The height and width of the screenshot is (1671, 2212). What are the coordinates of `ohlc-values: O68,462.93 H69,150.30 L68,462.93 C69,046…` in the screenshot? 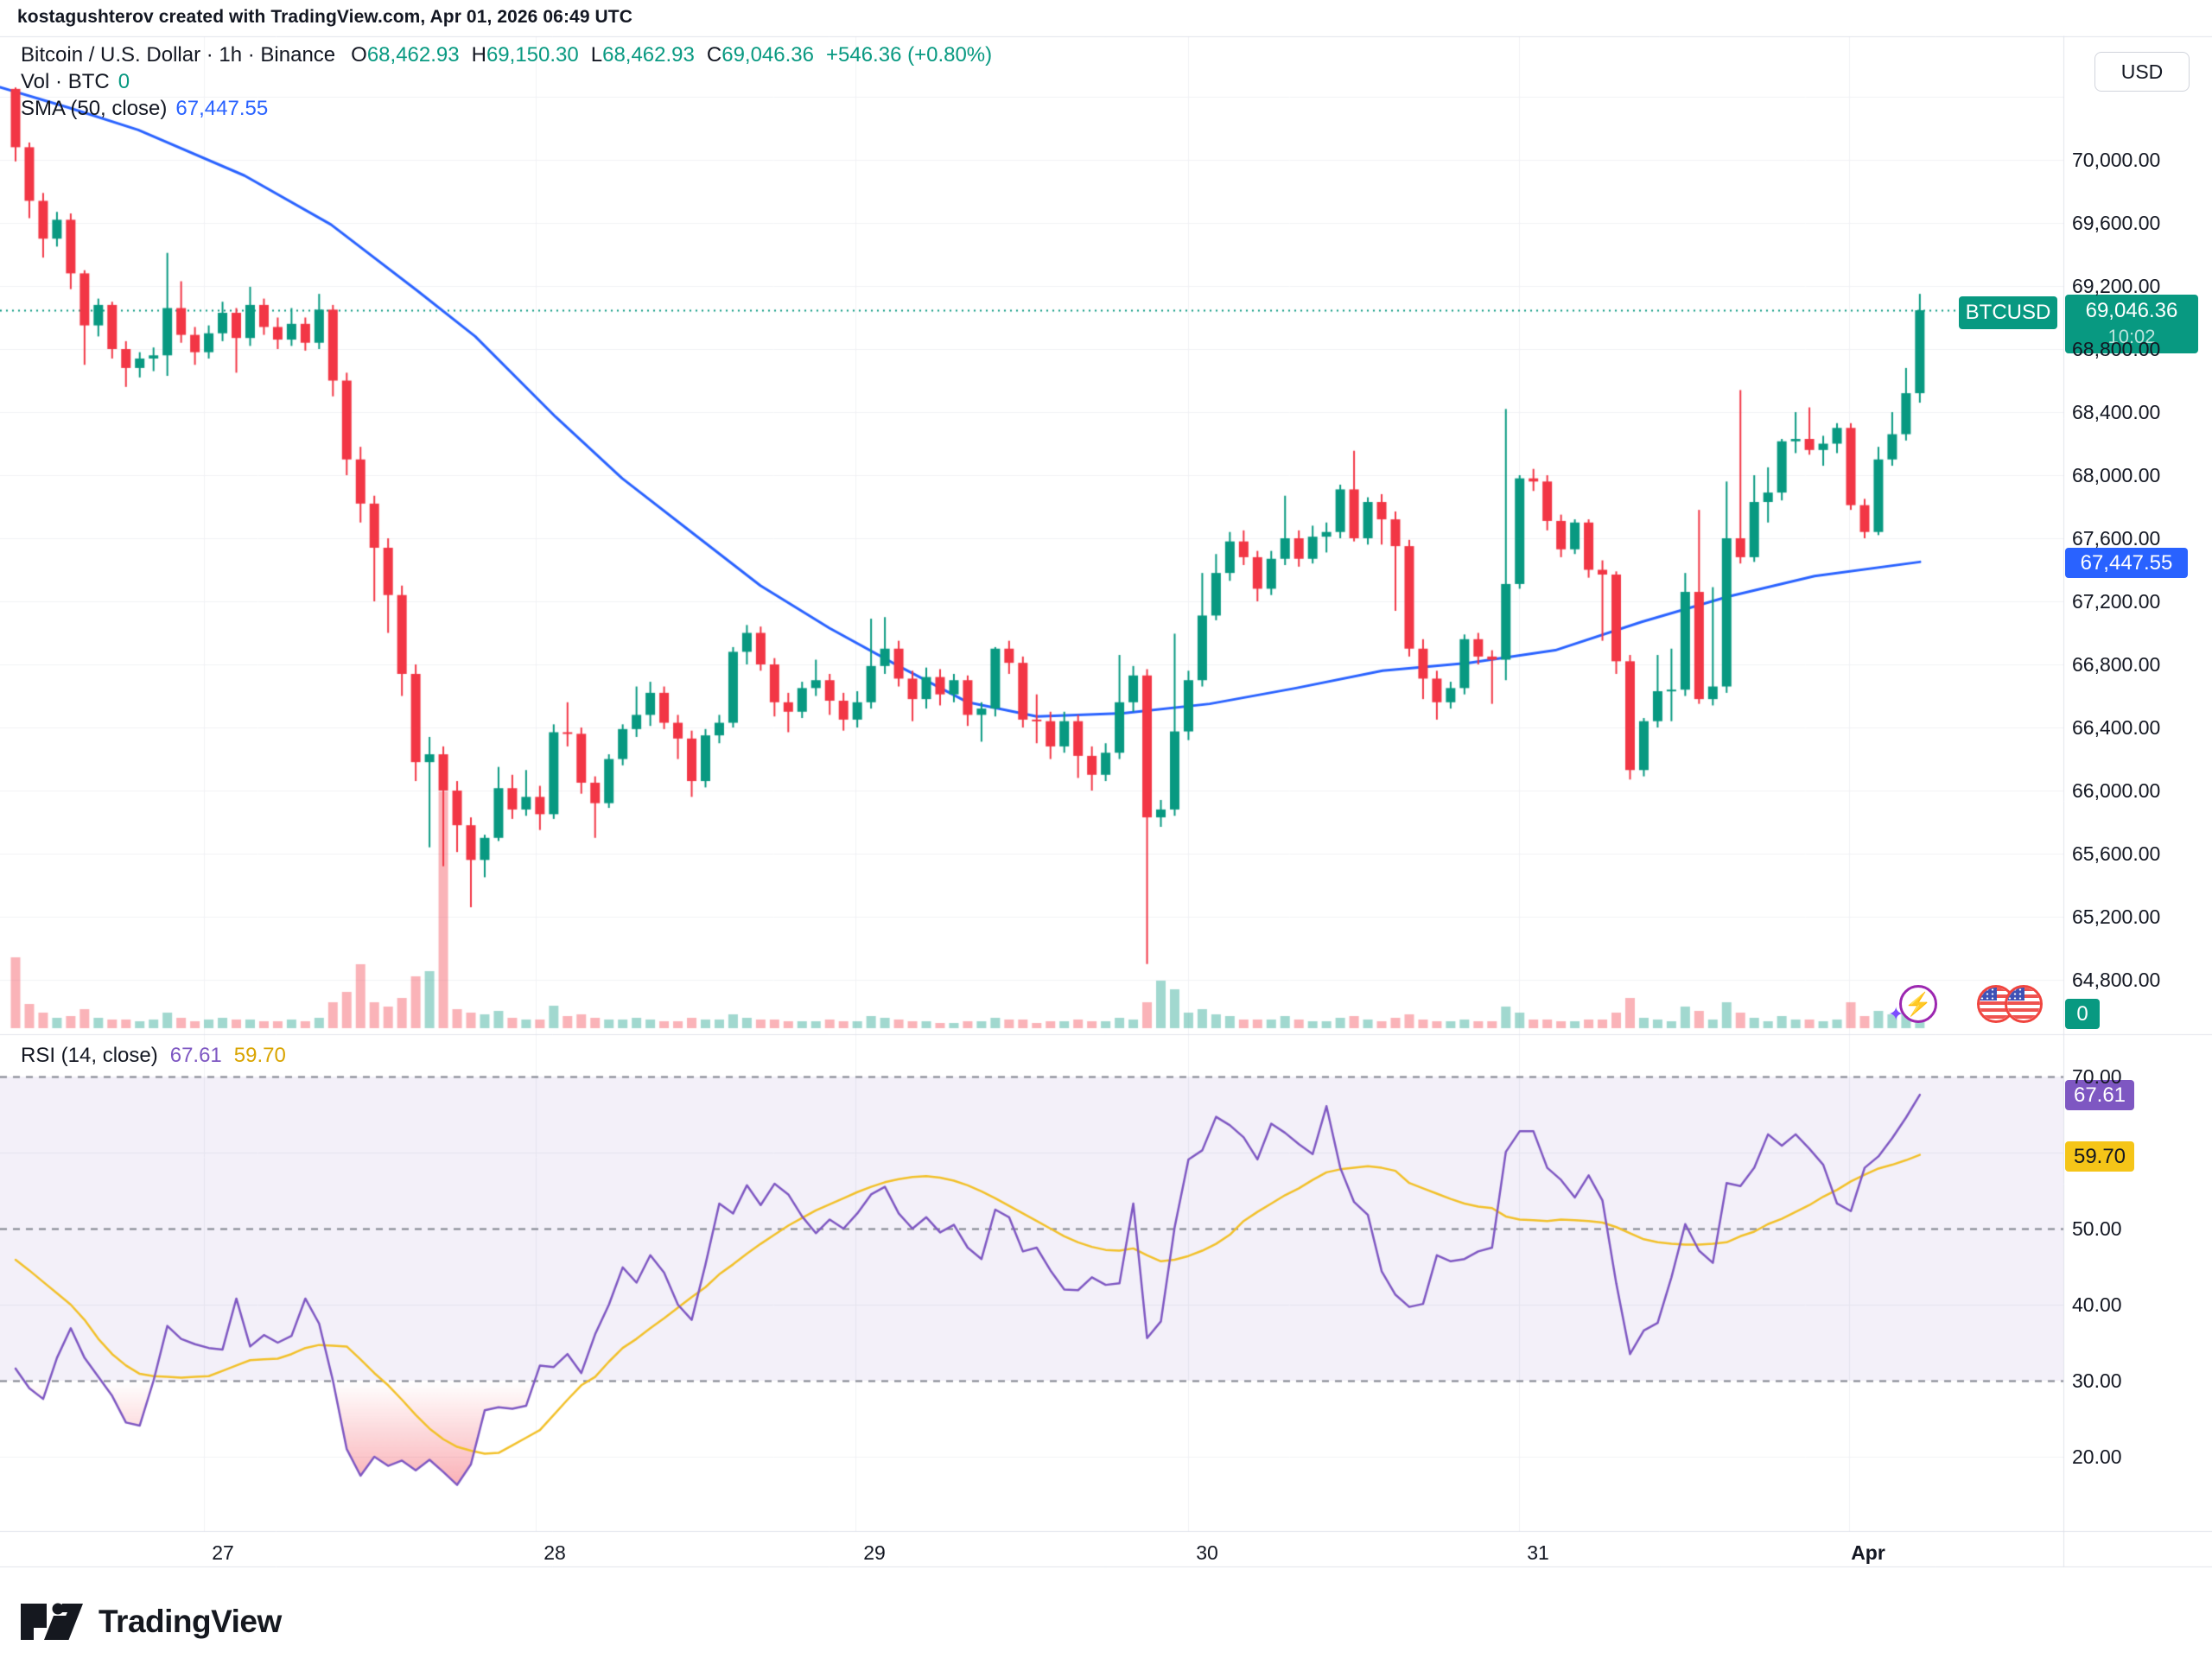 It's located at (671, 54).